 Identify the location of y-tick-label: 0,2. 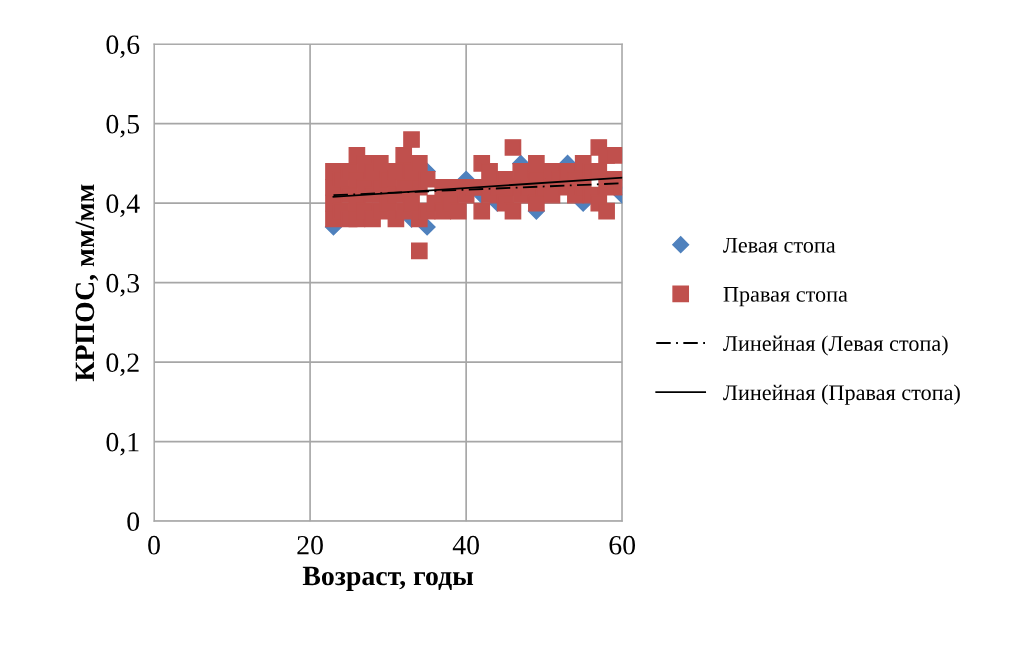
(122, 365).